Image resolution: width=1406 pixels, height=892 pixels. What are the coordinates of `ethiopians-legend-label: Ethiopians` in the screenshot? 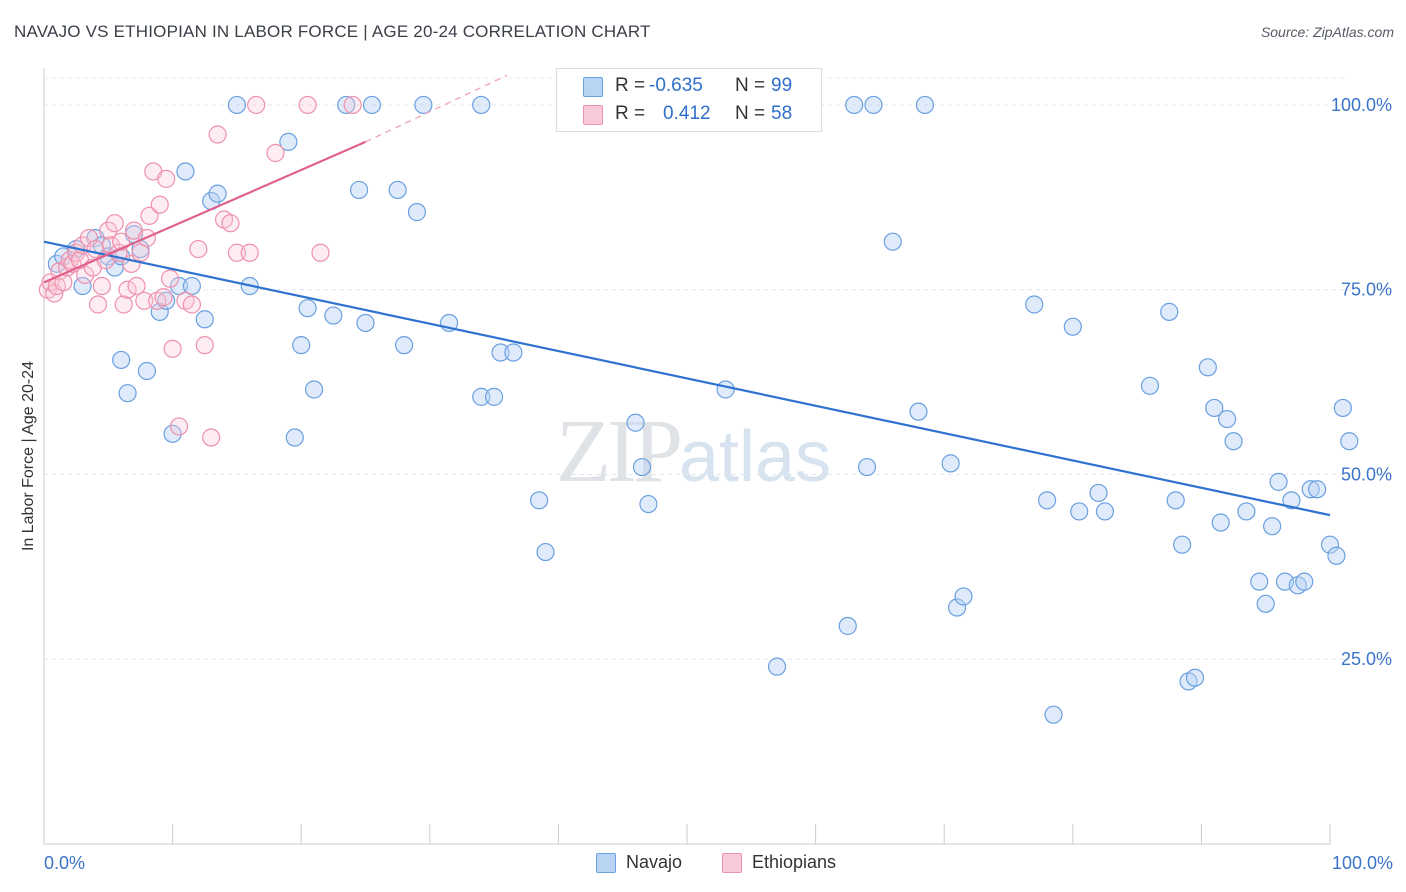 It's located at (794, 862).